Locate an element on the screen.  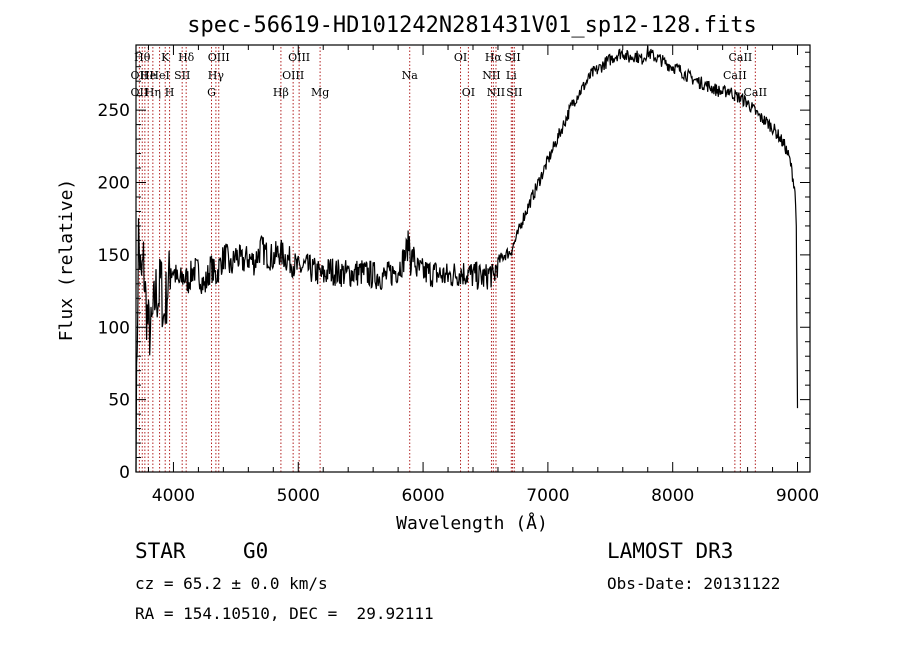
line-label: Hη is located at coordinates (153, 92).